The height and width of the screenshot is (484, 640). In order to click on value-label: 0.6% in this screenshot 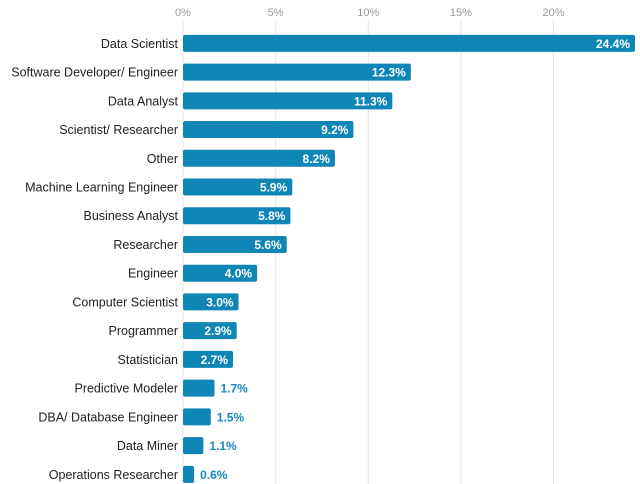, I will do `click(214, 475)`.